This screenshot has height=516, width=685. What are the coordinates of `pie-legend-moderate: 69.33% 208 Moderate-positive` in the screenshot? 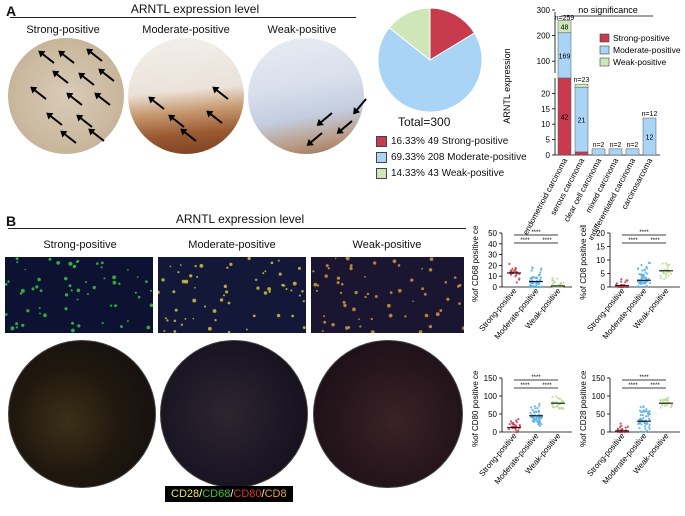 It's located at (451, 157).